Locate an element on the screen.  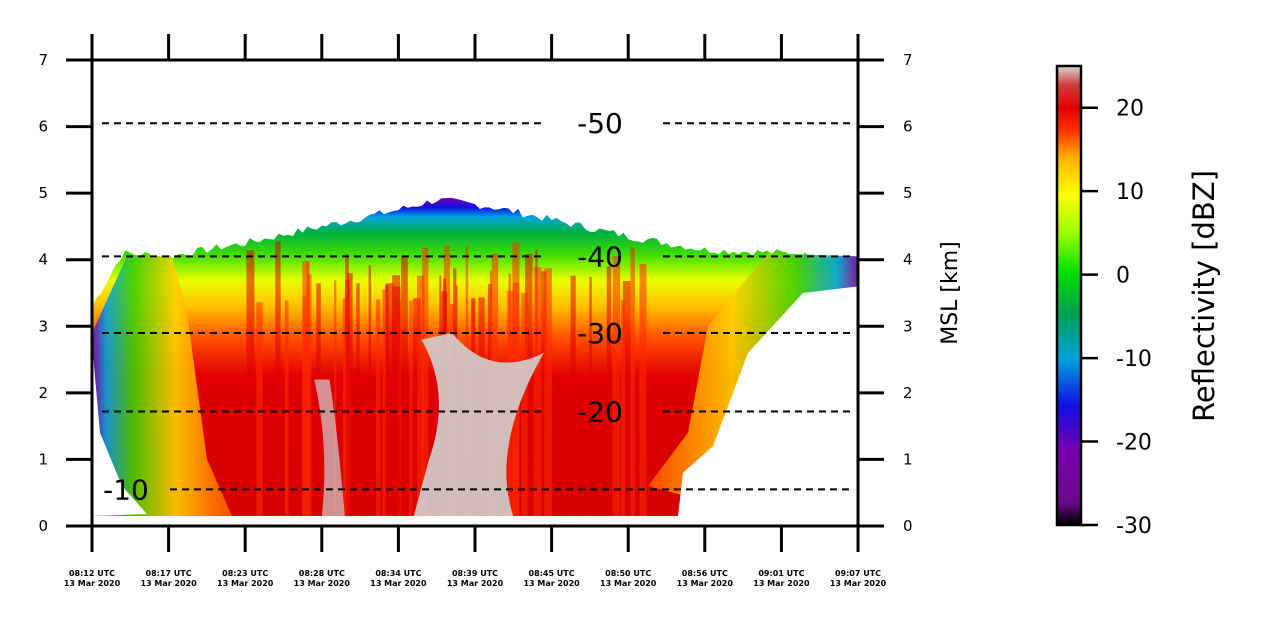
echo-gap-right is located at coordinates (768, 401).